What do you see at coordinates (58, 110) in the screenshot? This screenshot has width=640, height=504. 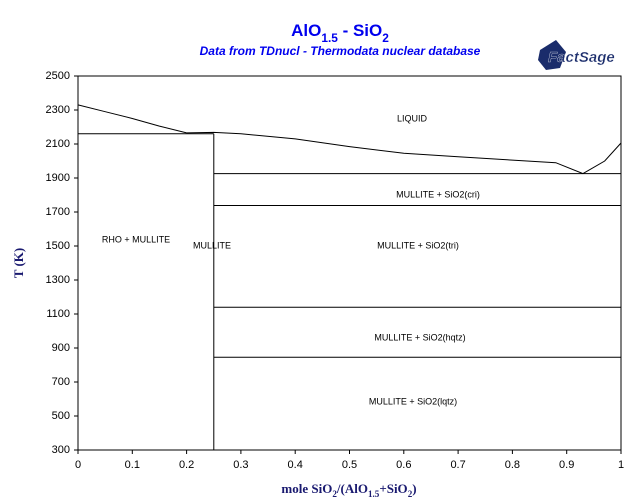 I see `y-tick-label: 2300` at bounding box center [58, 110].